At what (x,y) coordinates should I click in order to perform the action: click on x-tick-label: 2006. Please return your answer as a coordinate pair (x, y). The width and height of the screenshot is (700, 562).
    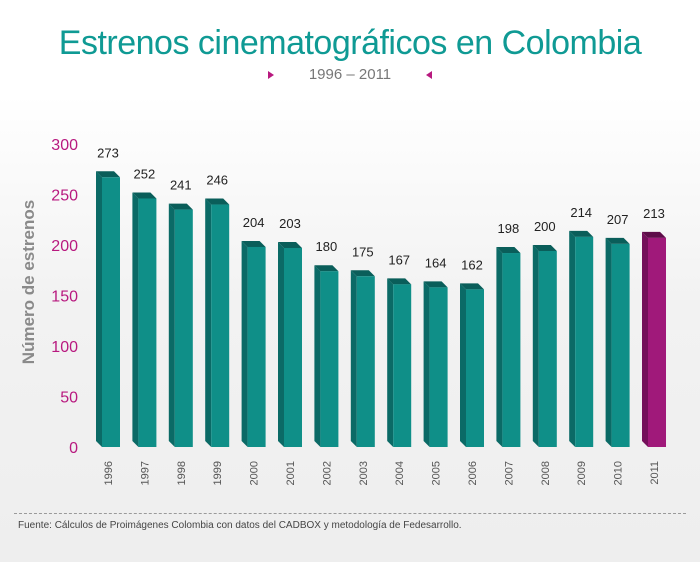
    Looking at the image, I should click on (473, 473).